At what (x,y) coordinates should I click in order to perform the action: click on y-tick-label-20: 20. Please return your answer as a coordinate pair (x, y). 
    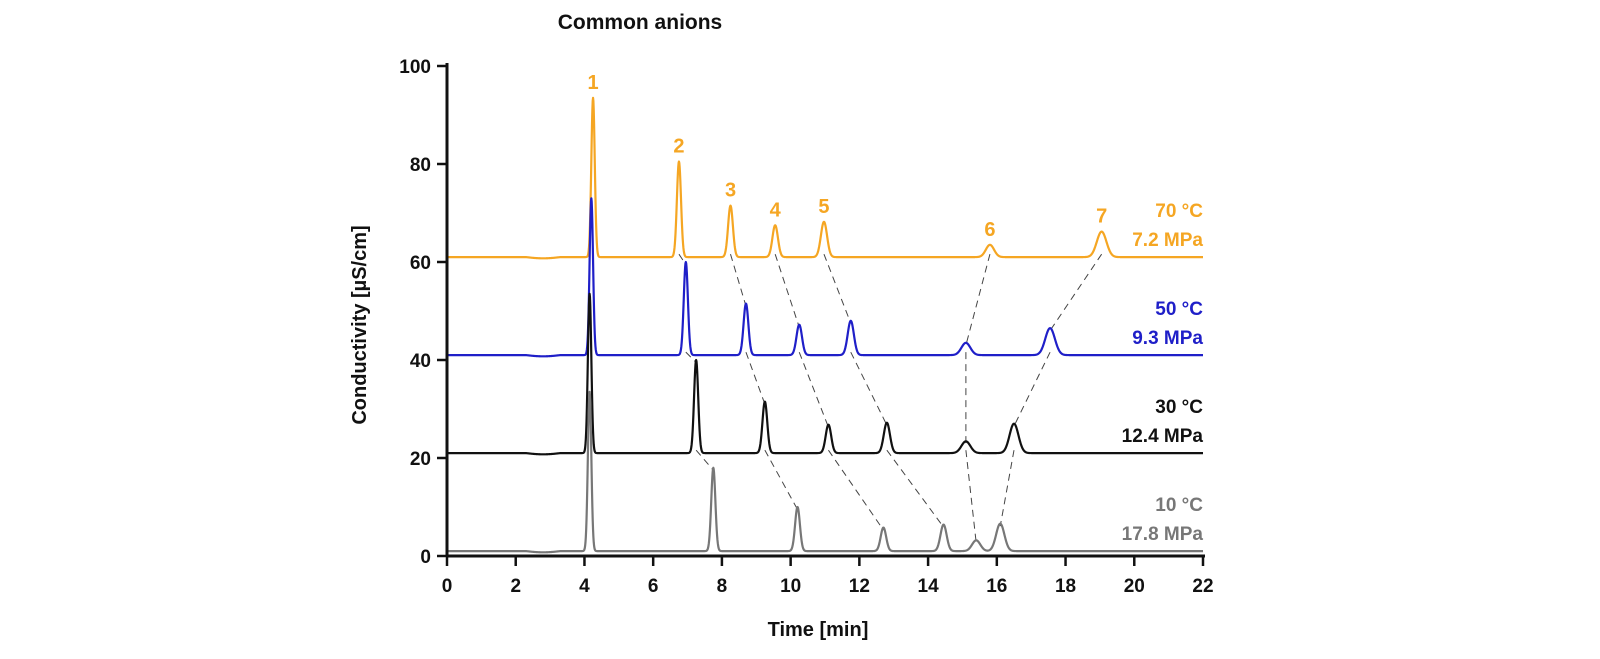
    Looking at the image, I should click on (420, 459).